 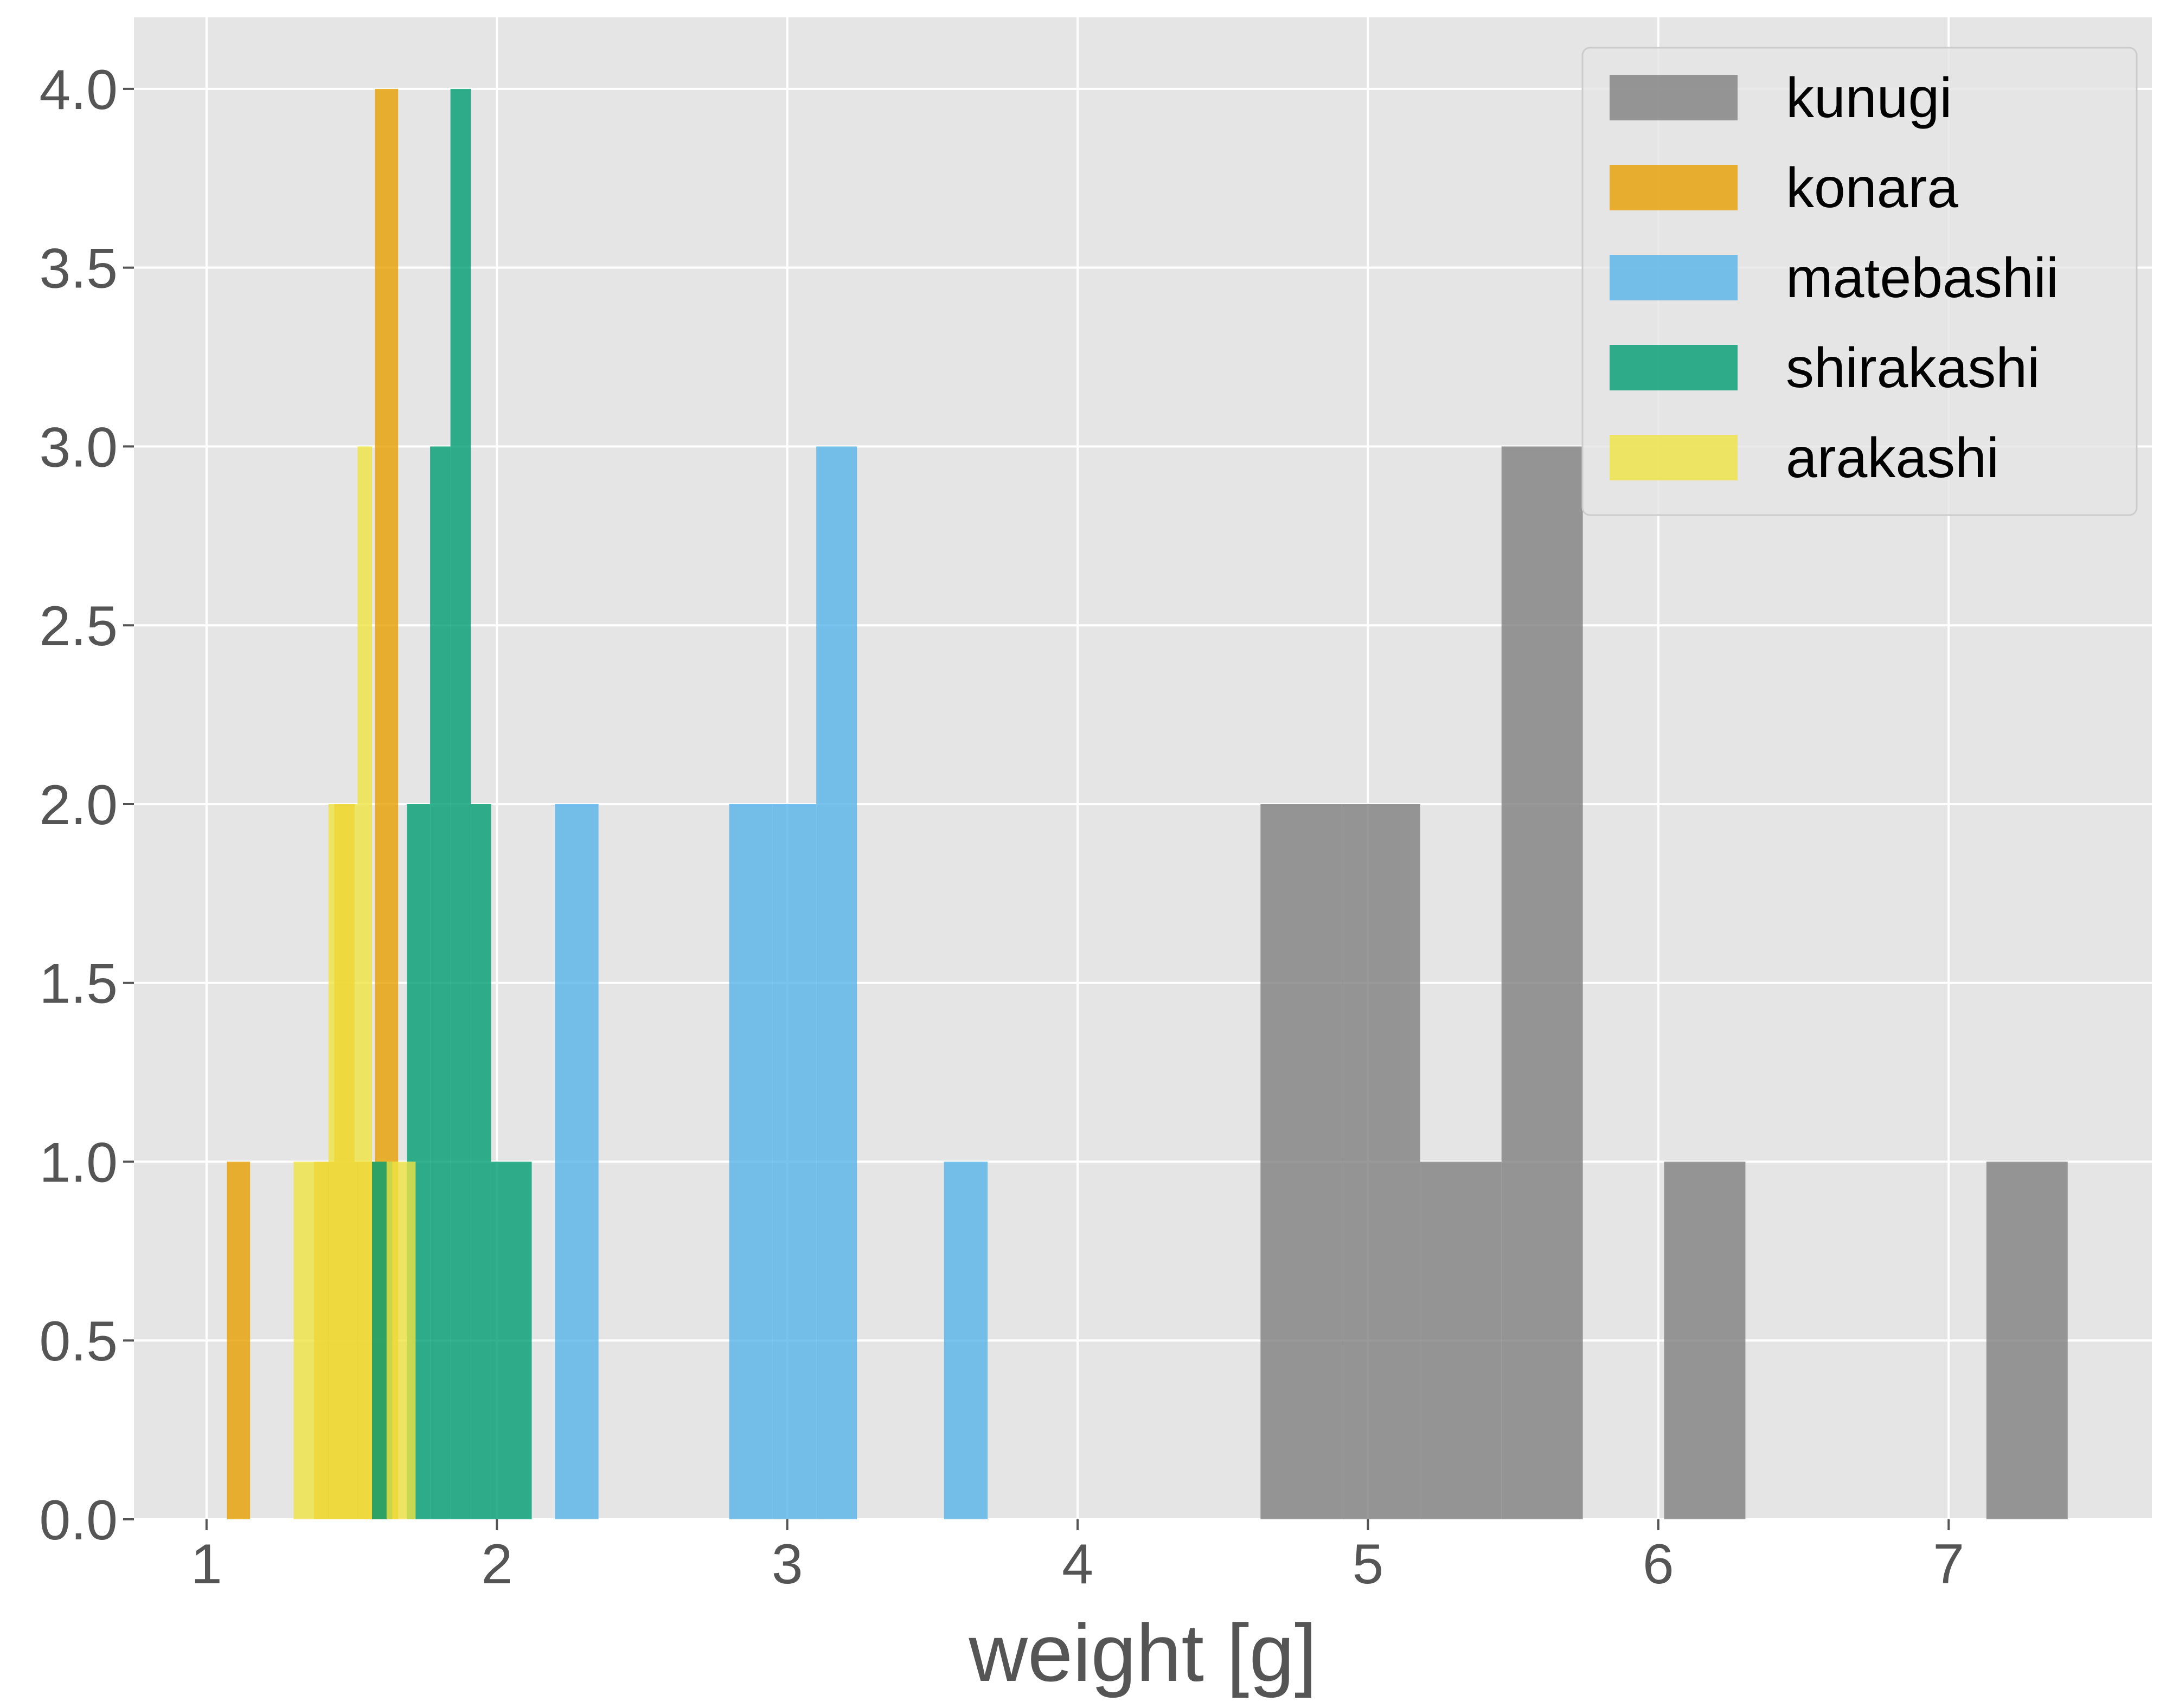 What do you see at coordinates (1892, 459) in the screenshot?
I see `legend-label-arakashi: arakashi` at bounding box center [1892, 459].